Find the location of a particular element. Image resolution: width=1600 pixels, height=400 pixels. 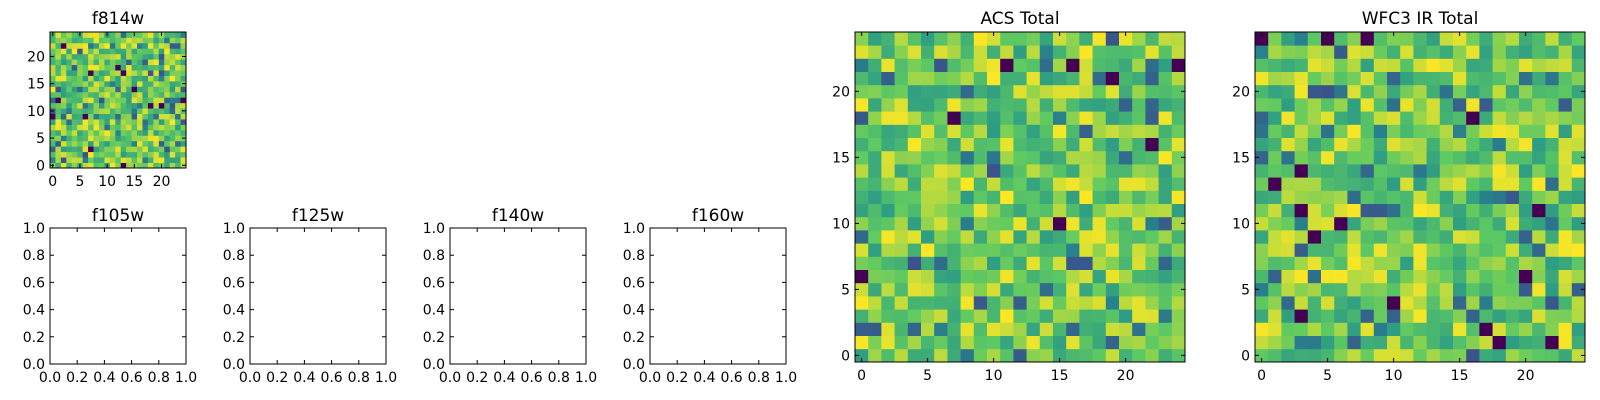

x-tick-label: 5 is located at coordinates (79, 182).